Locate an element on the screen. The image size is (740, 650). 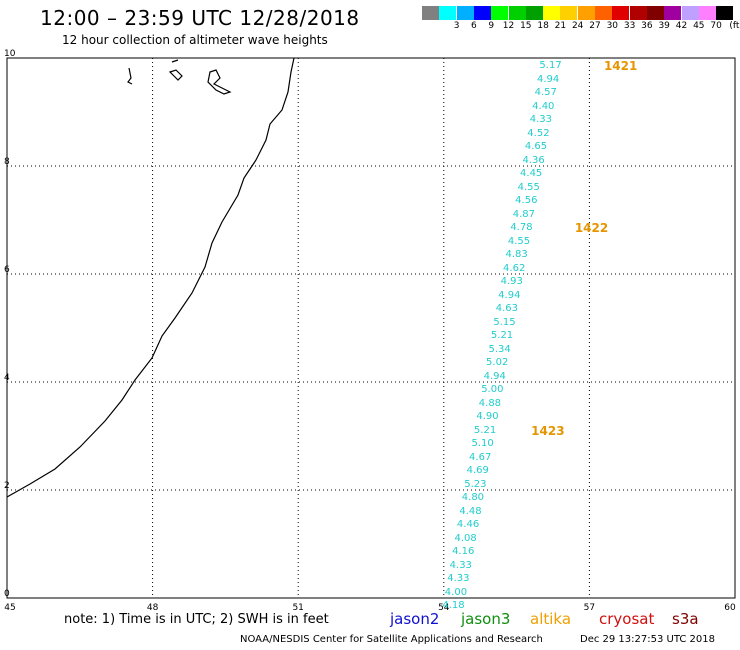
scale-label: 15 is located at coordinates (526, 26).